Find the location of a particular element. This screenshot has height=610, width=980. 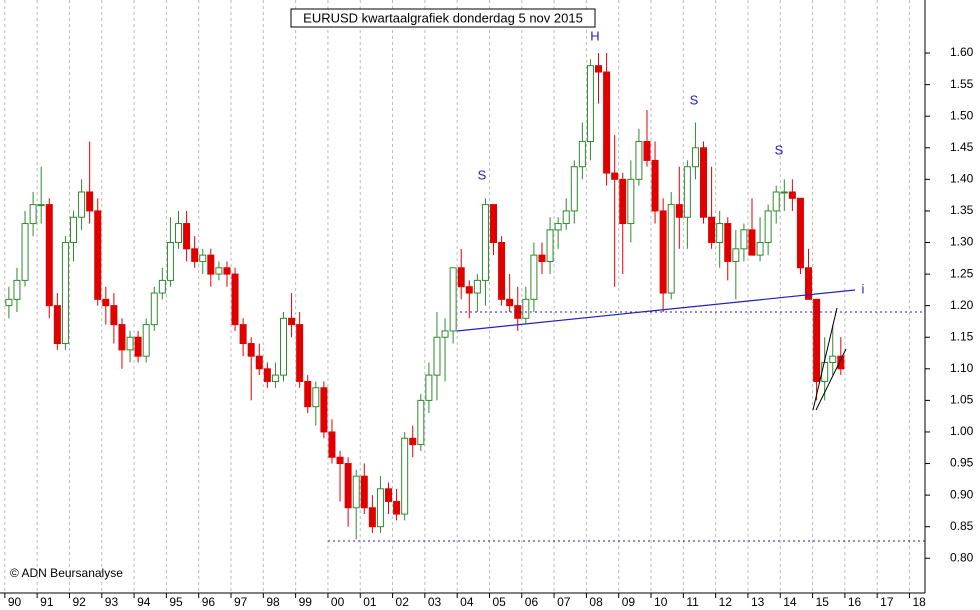

y-tick-label: 1.35 is located at coordinates (962, 210).